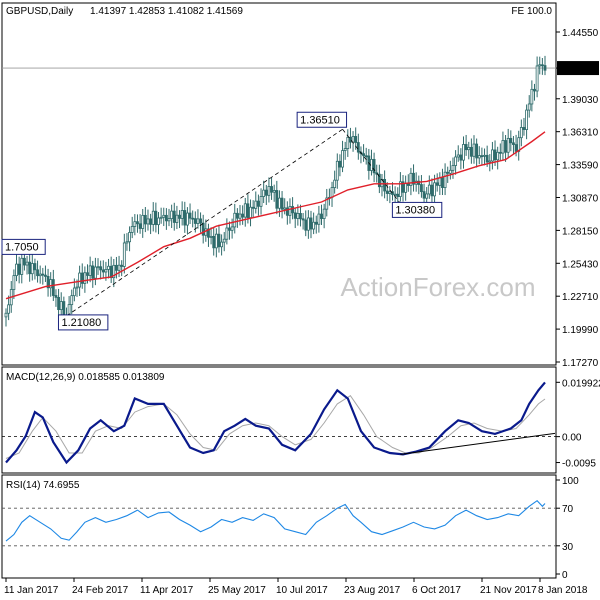 The width and height of the screenshot is (600, 600). Describe the element at coordinates (580, 69) in the screenshot. I see `last-price-label: 1.41569` at that location.